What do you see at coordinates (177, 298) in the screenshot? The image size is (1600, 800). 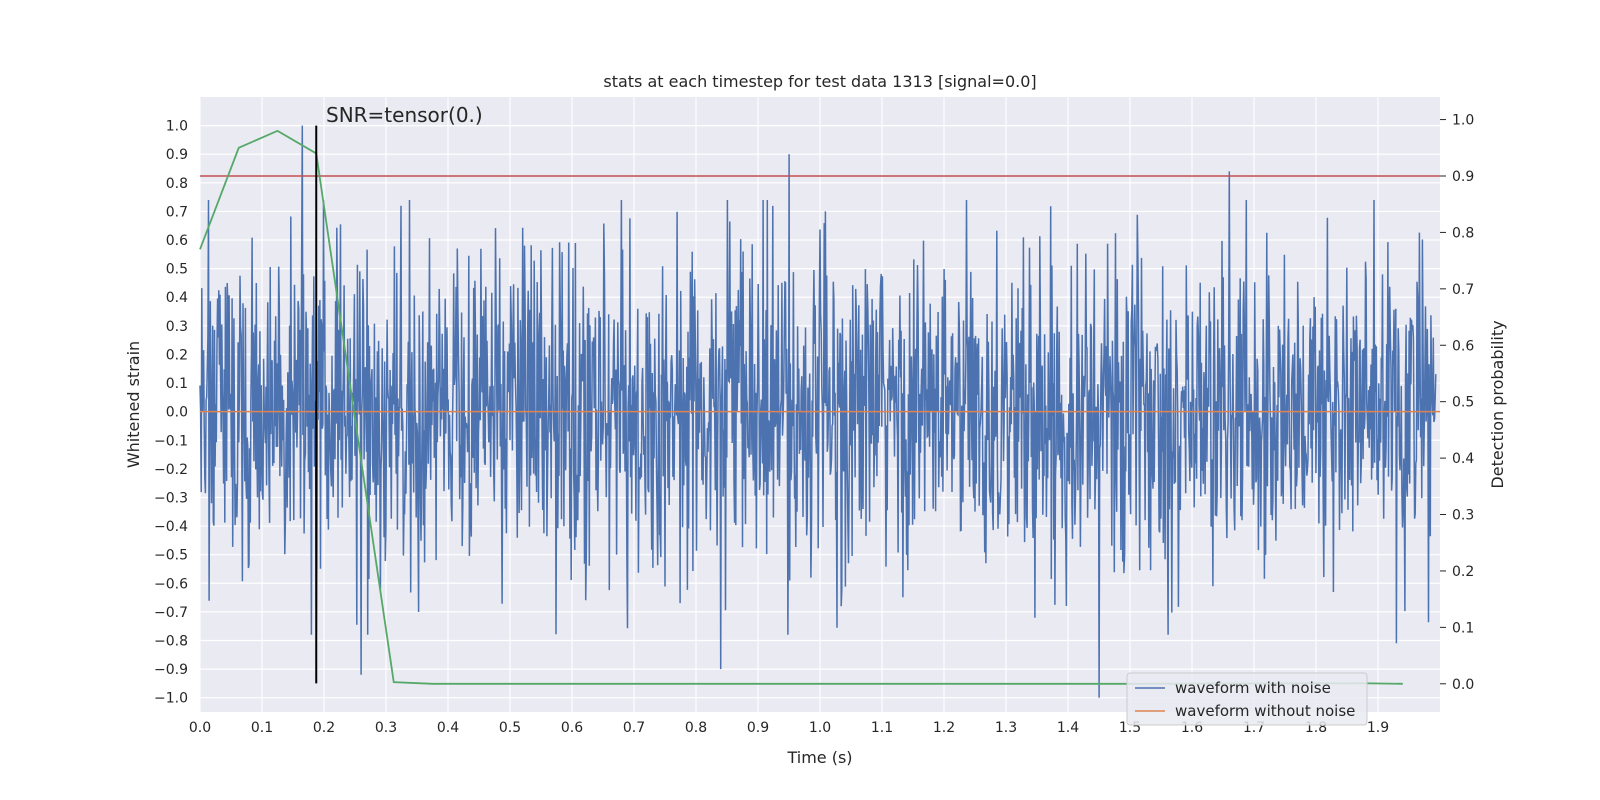 I see `y-left-tick-label: 0.4` at bounding box center [177, 298].